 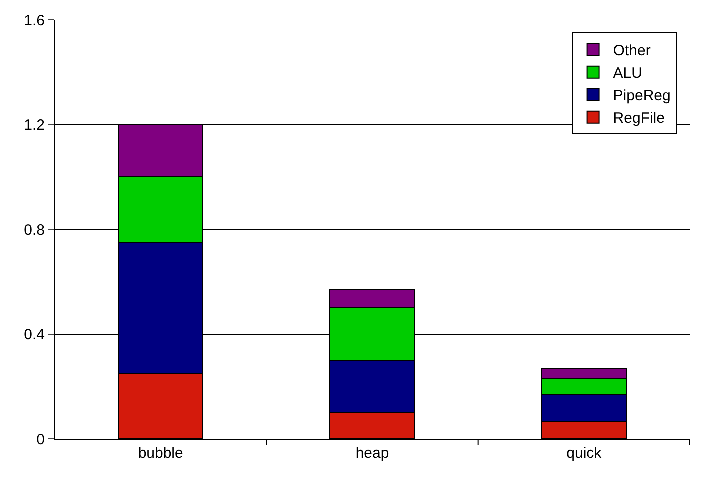 What do you see at coordinates (642, 96) in the screenshot?
I see `legend-label: PipeReg` at bounding box center [642, 96].